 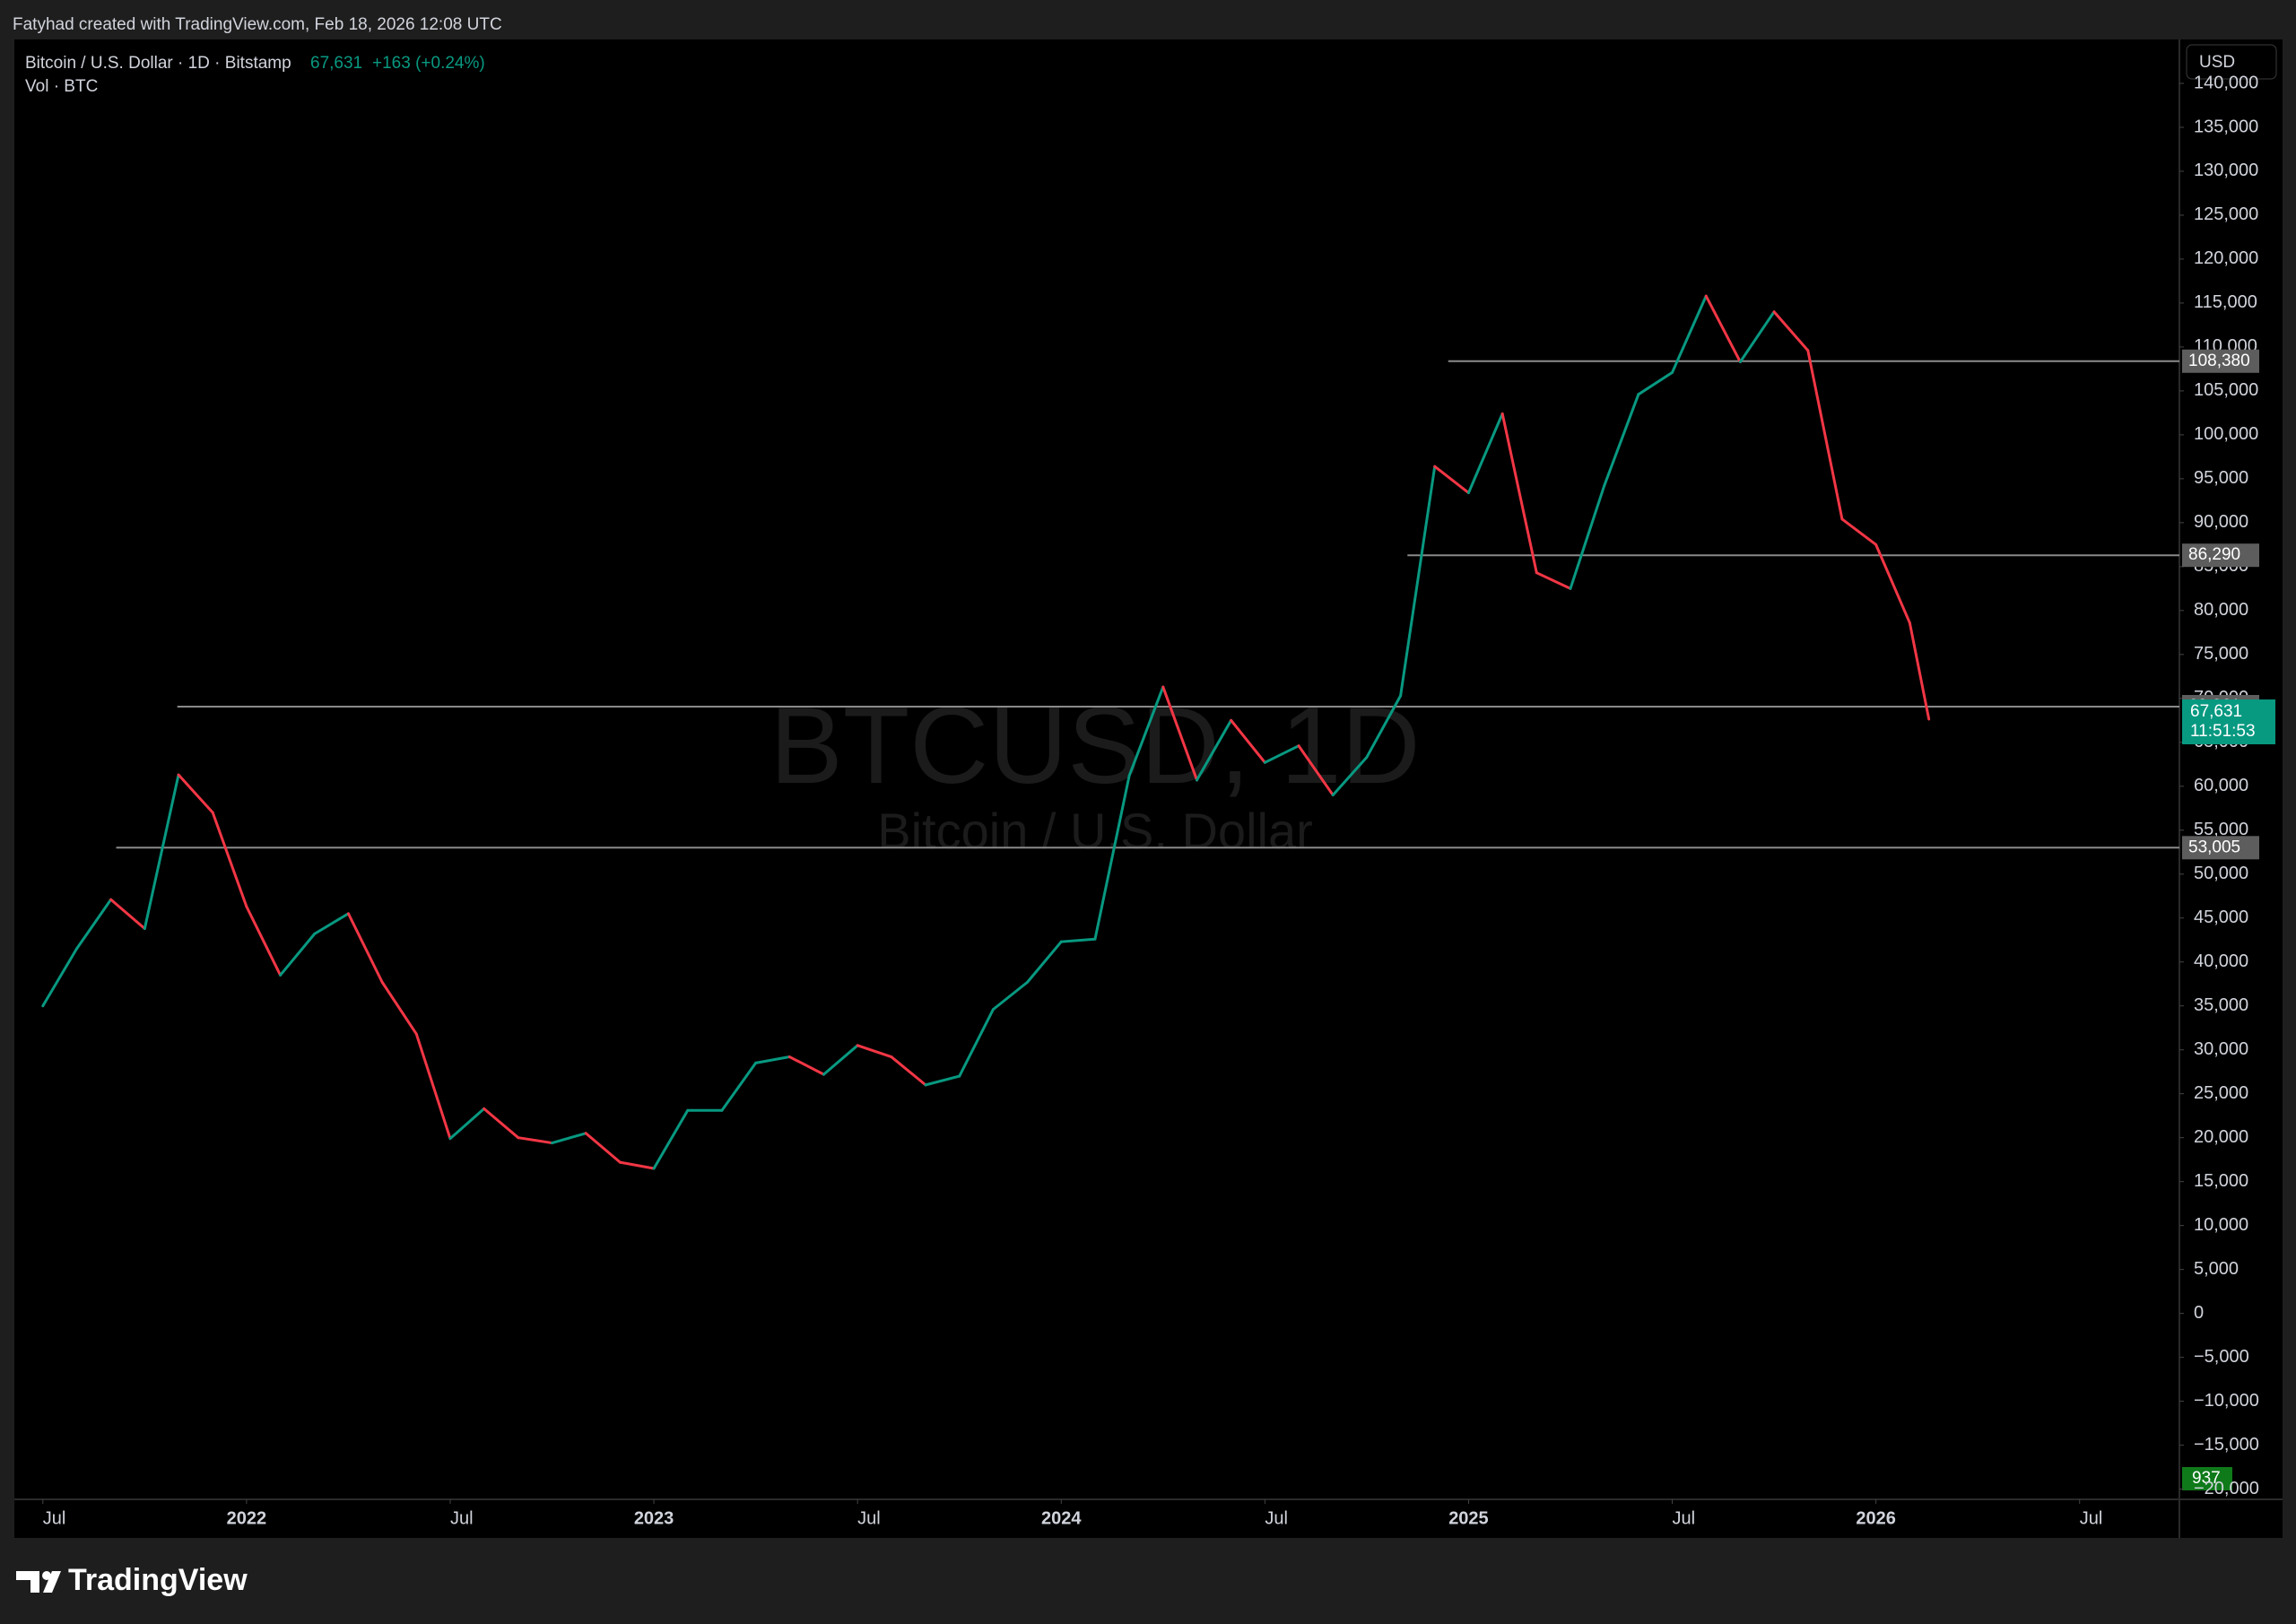 I want to click on x-tick-label: 2025, so click(x=1468, y=1518).